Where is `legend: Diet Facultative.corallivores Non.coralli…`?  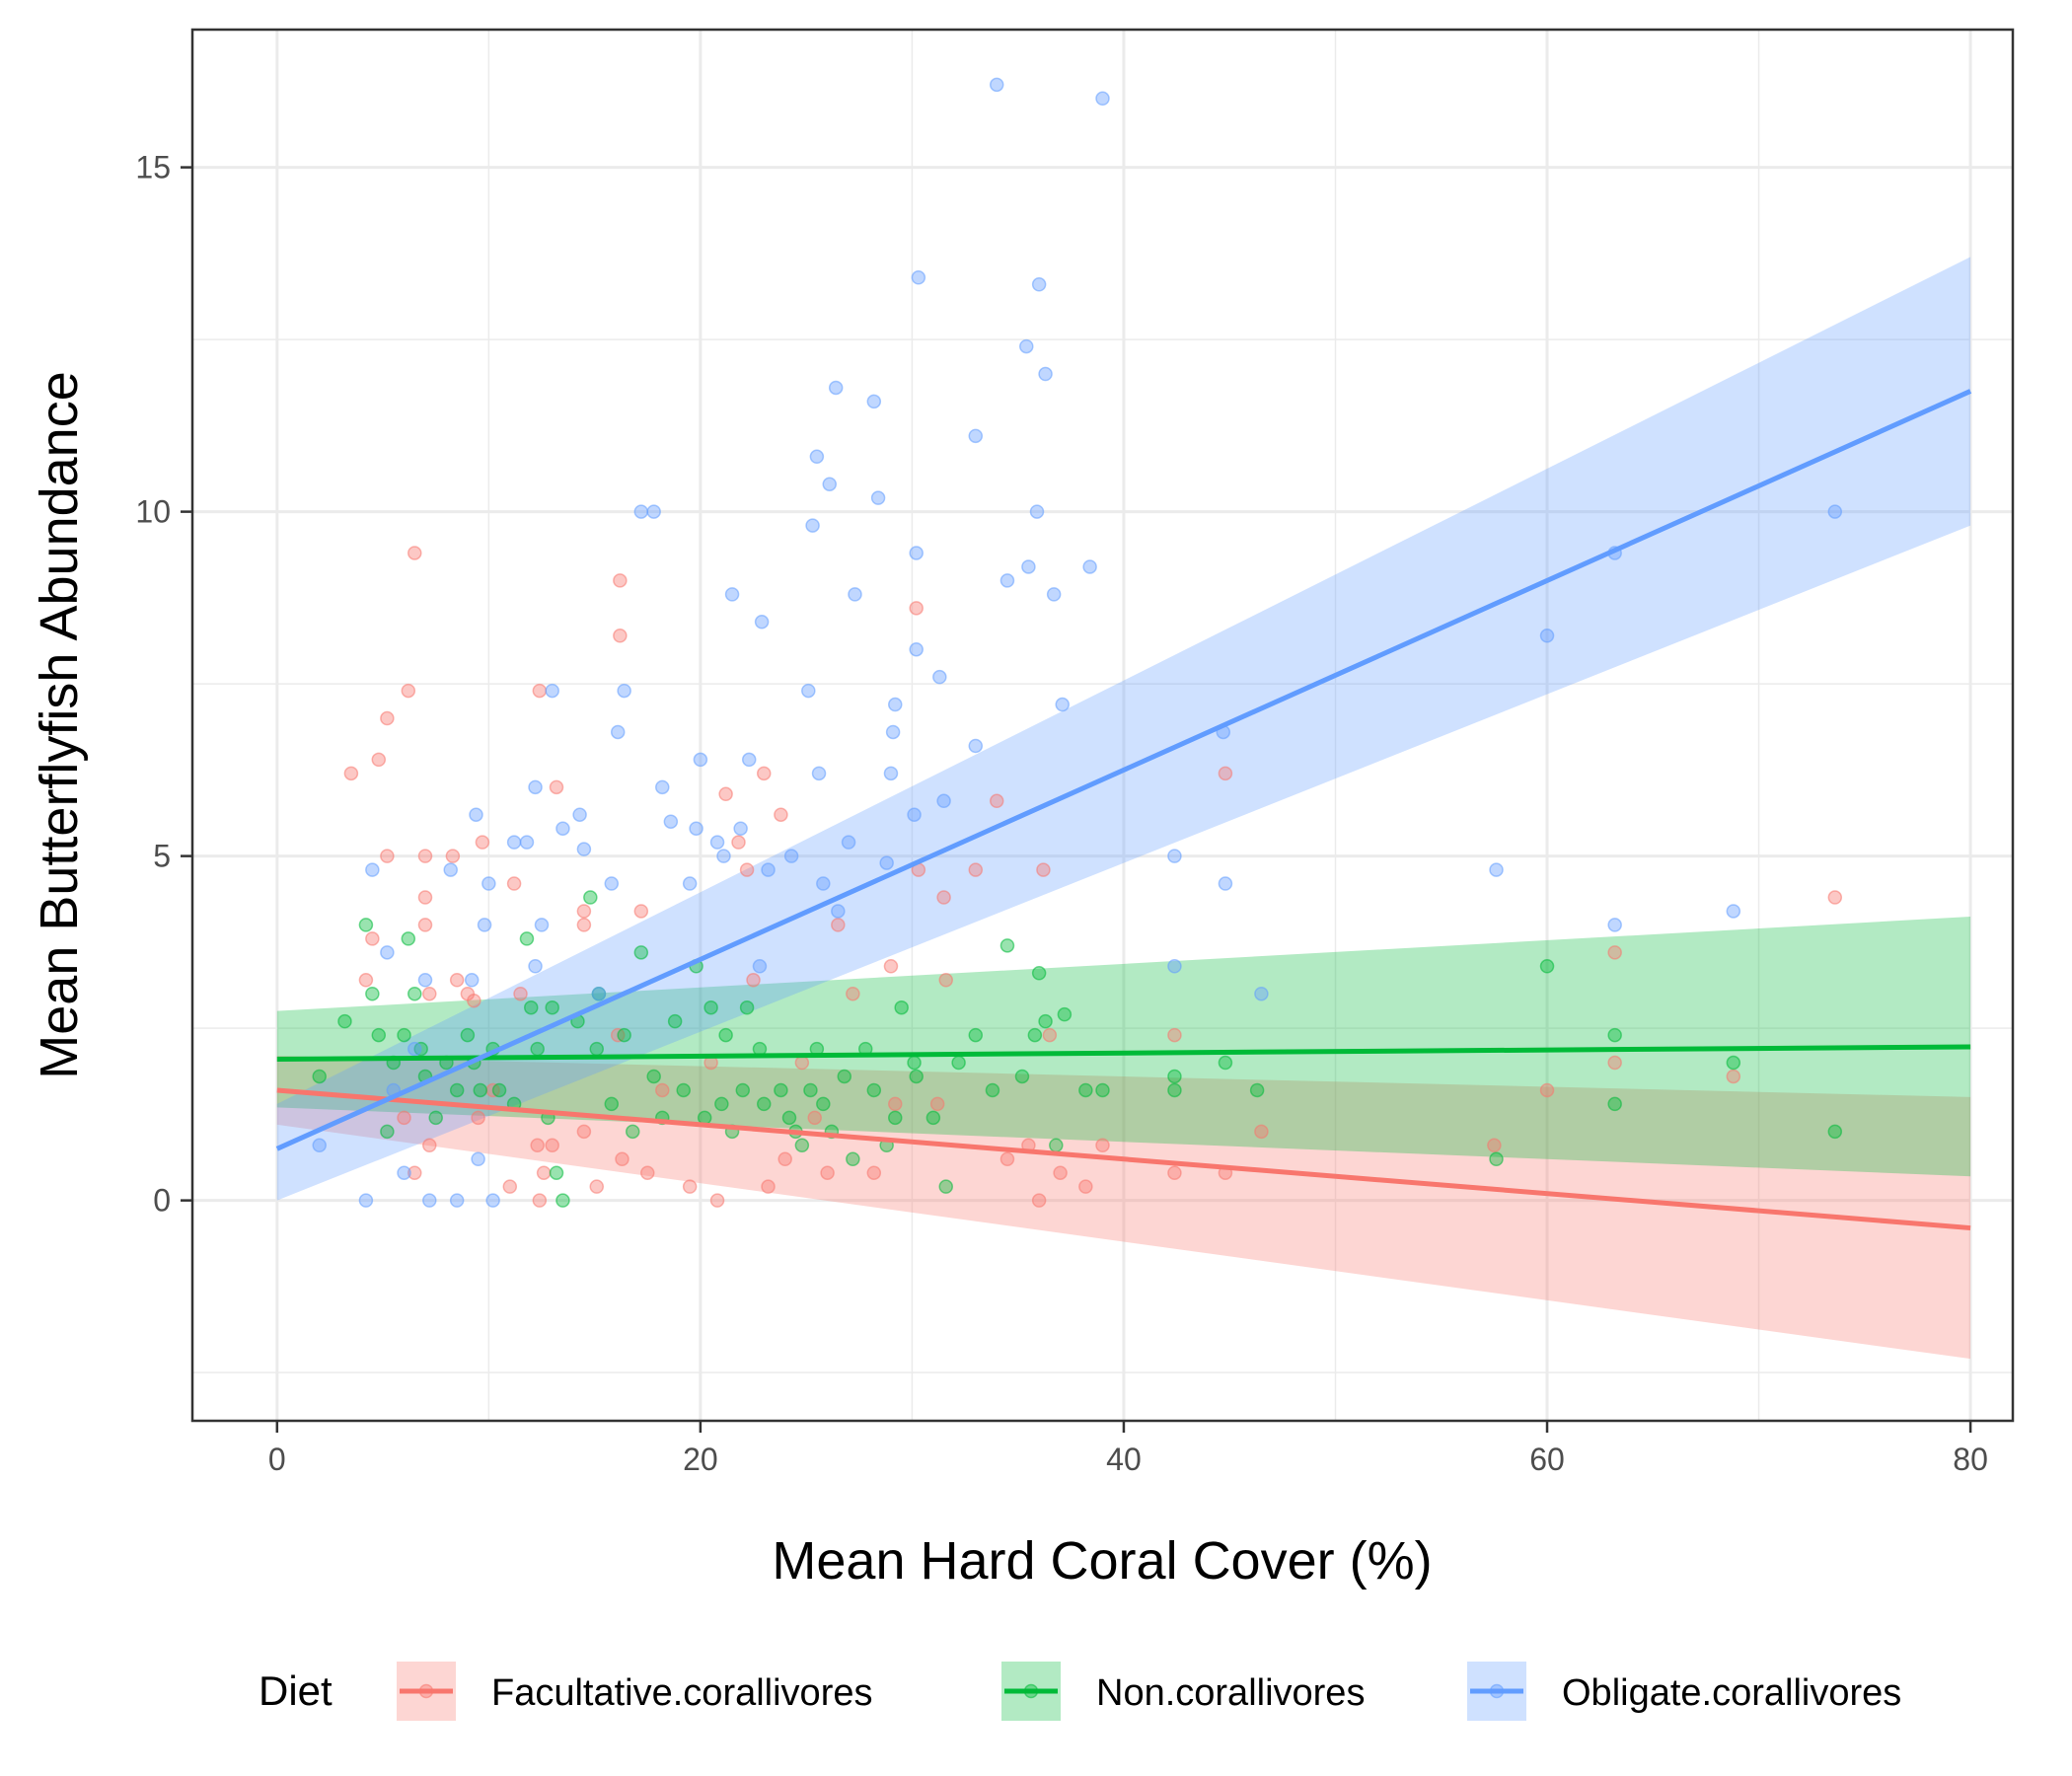
legend: Diet Facultative.corallivores Non.coralli… is located at coordinates (1080, 1692).